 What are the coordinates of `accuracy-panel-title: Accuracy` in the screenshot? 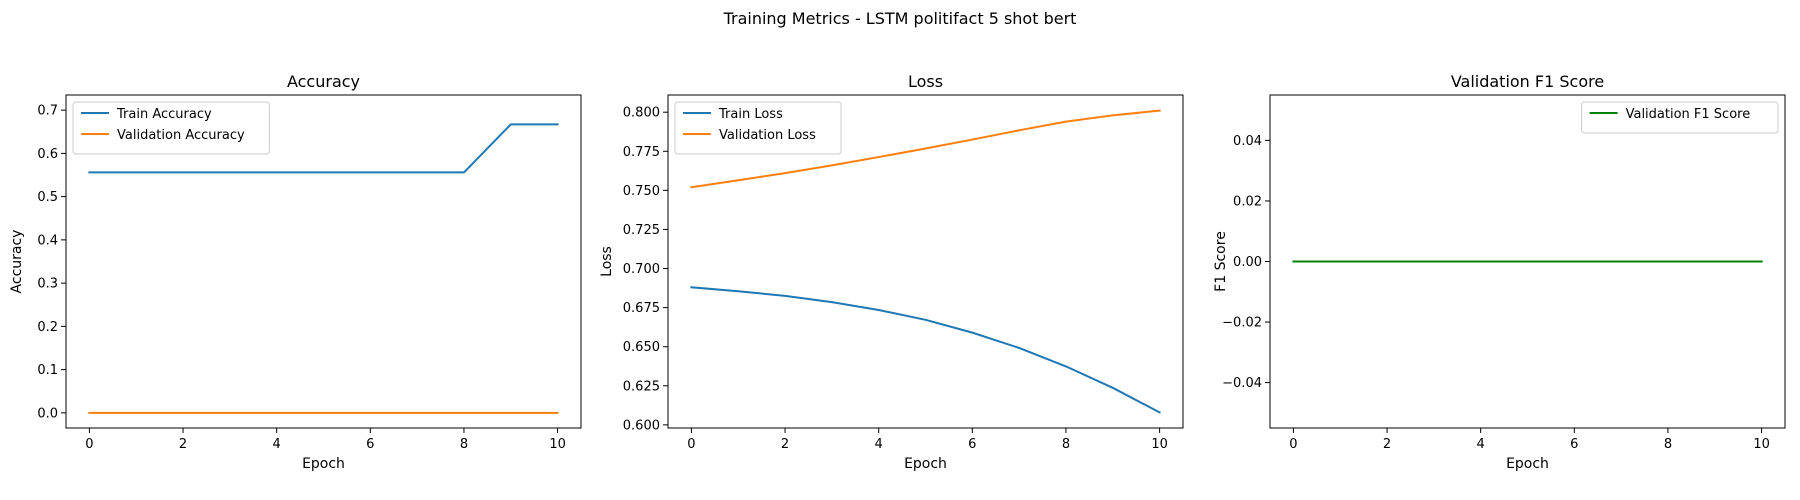 It's located at (323, 81).